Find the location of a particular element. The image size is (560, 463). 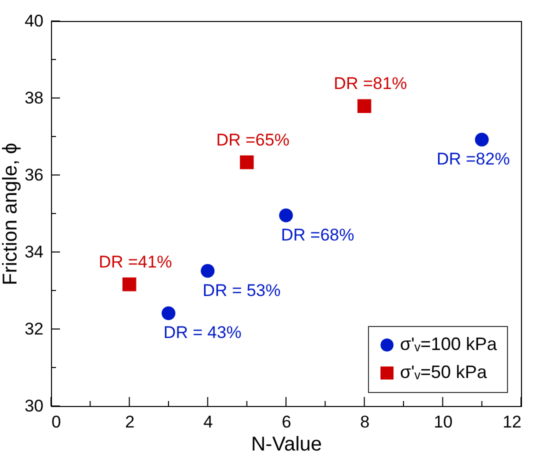

annotation: DR =41% is located at coordinates (135, 262).